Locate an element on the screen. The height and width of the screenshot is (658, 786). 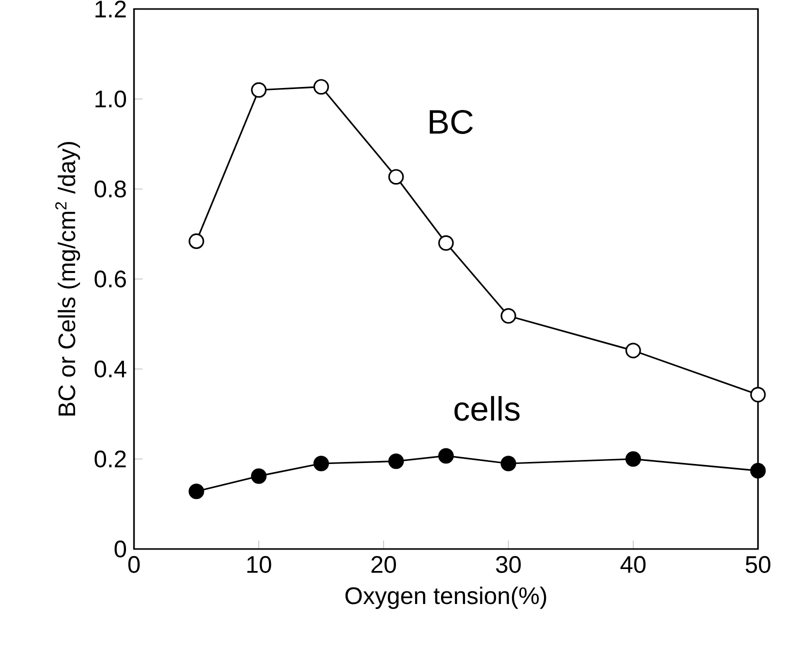
x-tick-label: 20 is located at coordinates (383, 564).